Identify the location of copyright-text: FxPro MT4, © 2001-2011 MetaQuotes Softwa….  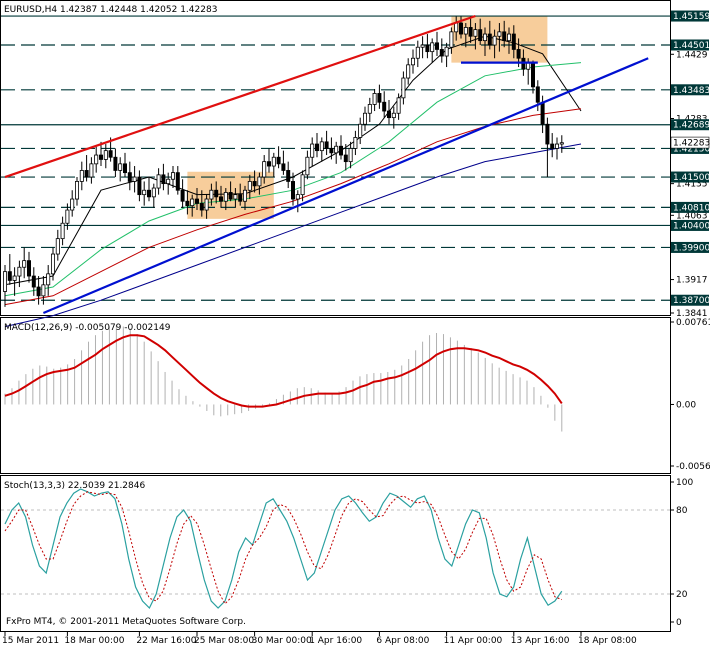
(126, 622).